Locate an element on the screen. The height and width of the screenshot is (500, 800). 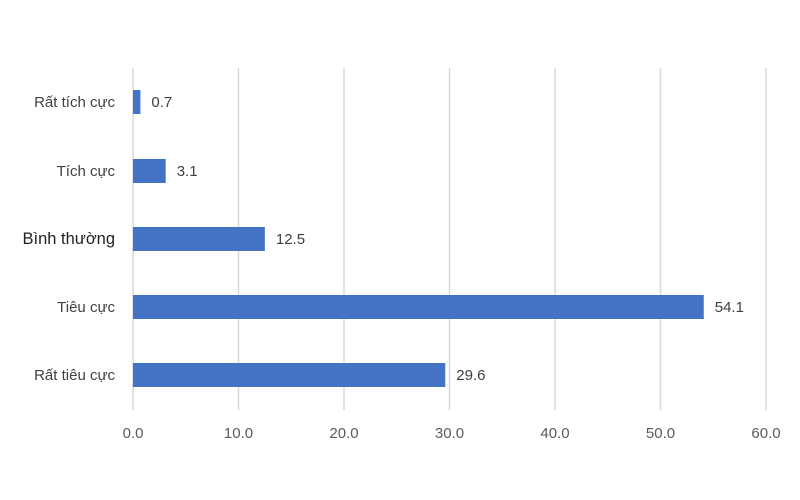
data-label: 3.1 is located at coordinates (187, 171).